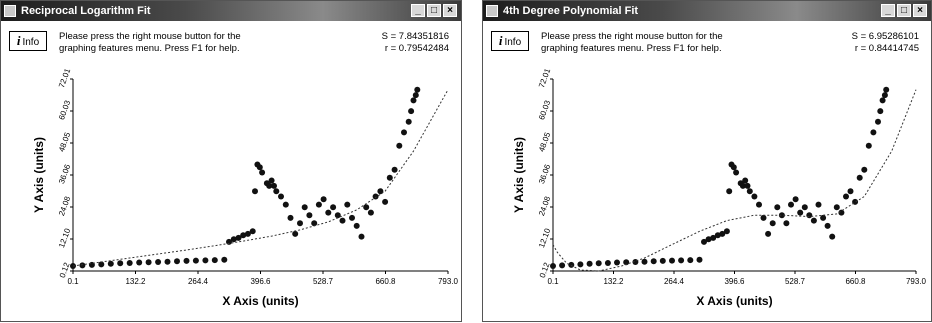  I want to click on y-tick-label: 36.06, so click(544, 174).